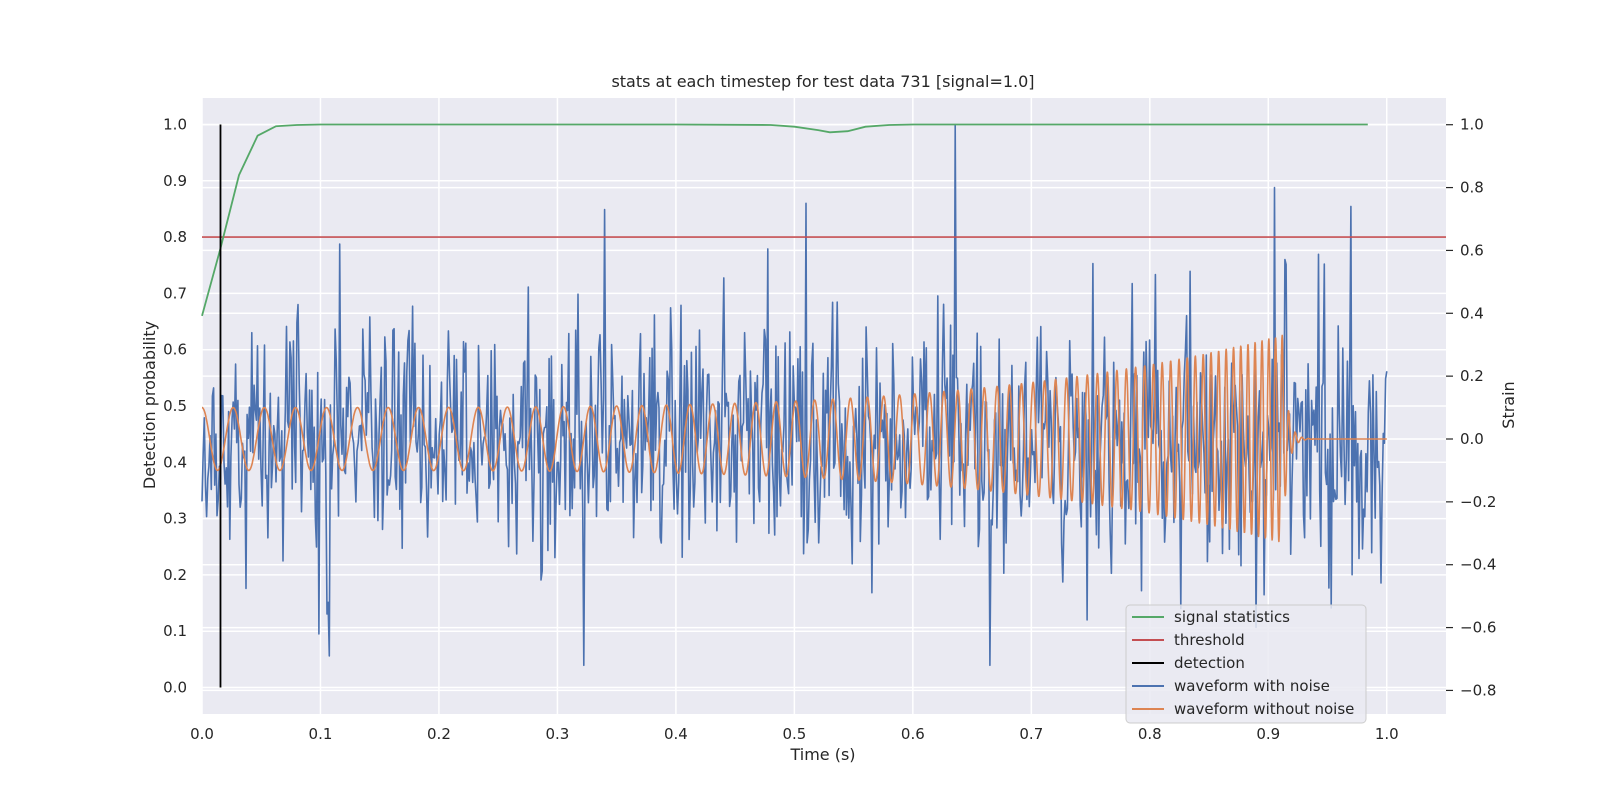 The height and width of the screenshot is (800, 1600). What do you see at coordinates (1472, 125) in the screenshot?
I see `y2-tick-label: 1.0` at bounding box center [1472, 125].